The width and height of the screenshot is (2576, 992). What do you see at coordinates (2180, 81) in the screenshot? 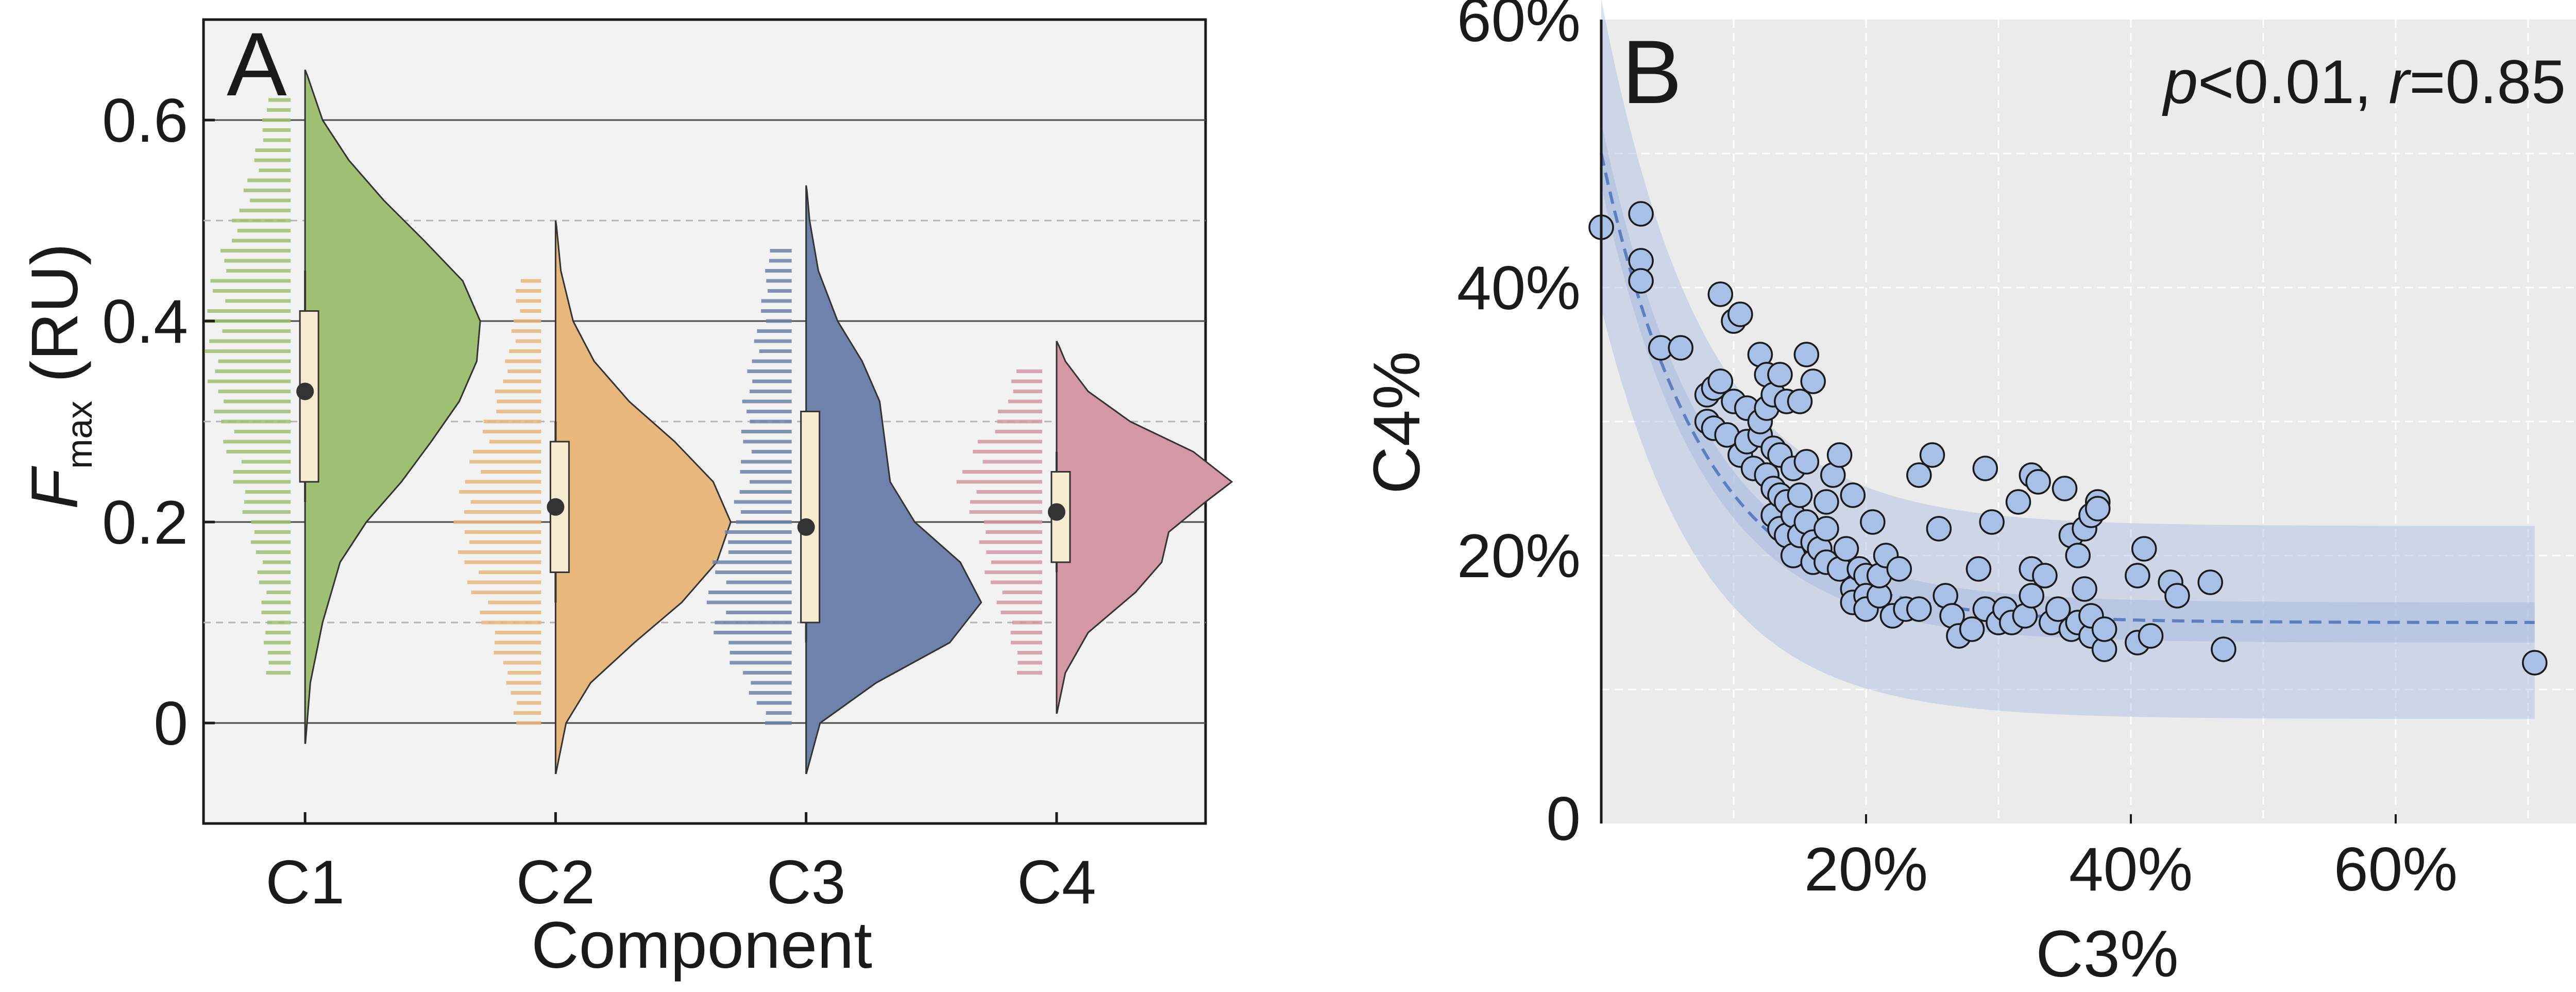
I see `annotation-p: p` at bounding box center [2180, 81].